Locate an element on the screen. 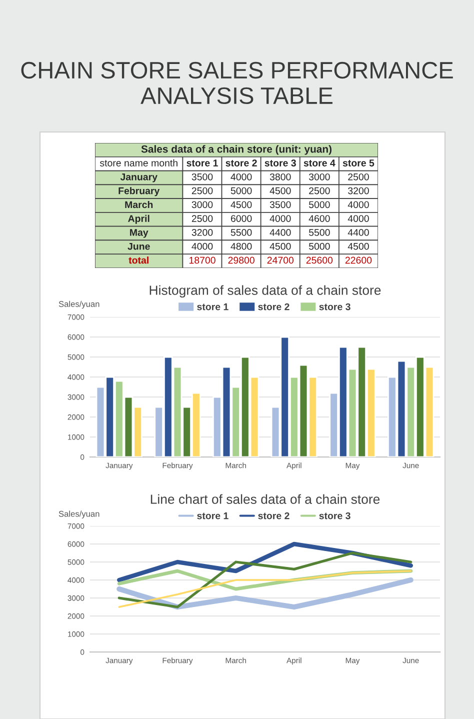 Image resolution: width=474 pixels, height=719 pixels. text: 25600 is located at coordinates (319, 260).